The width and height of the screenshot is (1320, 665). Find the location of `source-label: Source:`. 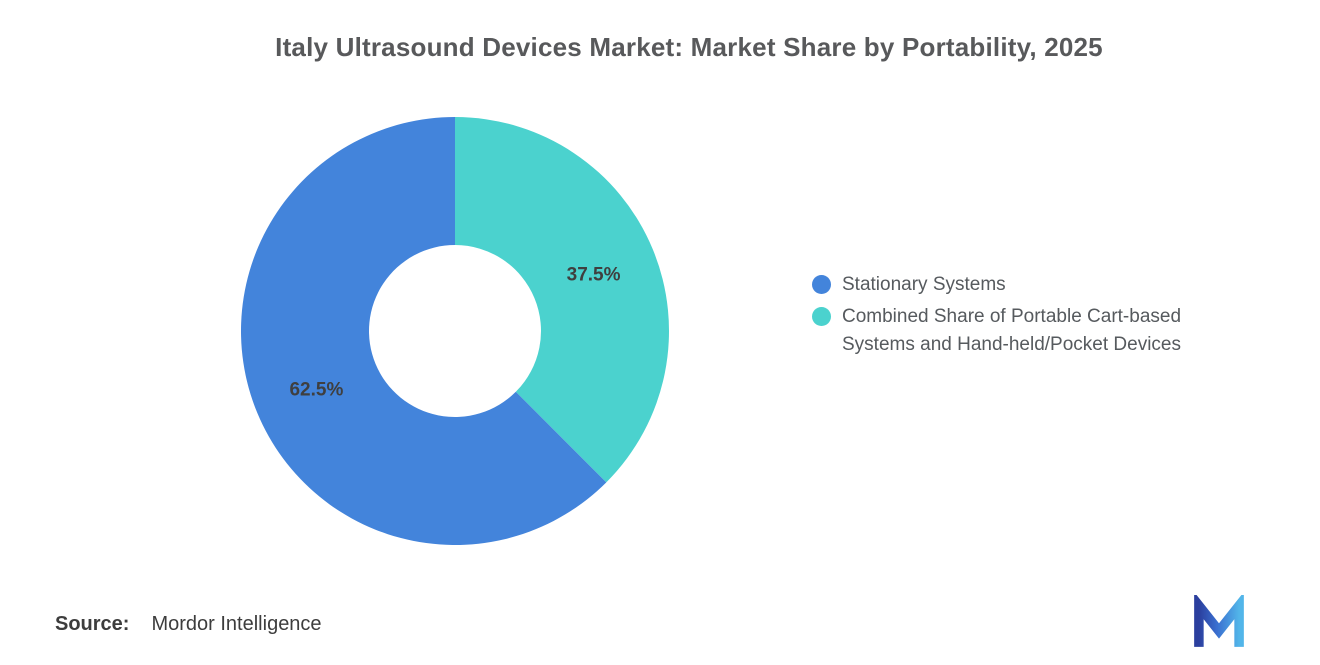

source-label: Source: is located at coordinates (92, 624).